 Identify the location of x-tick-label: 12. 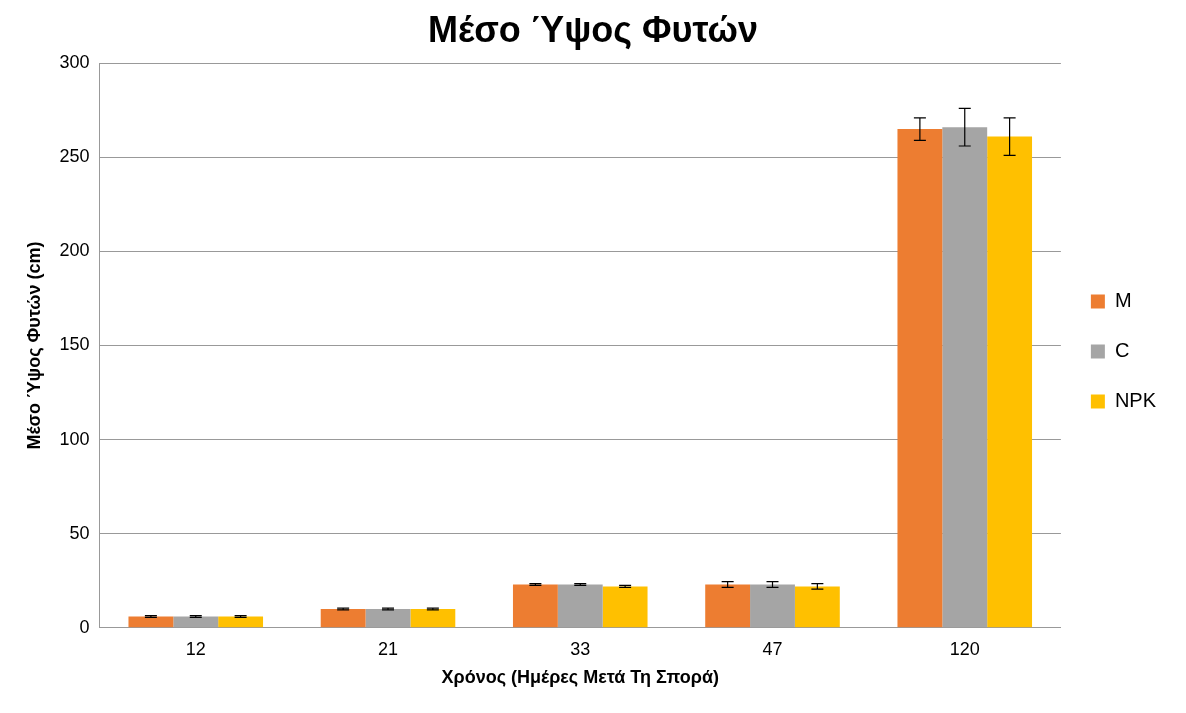
(195, 648).